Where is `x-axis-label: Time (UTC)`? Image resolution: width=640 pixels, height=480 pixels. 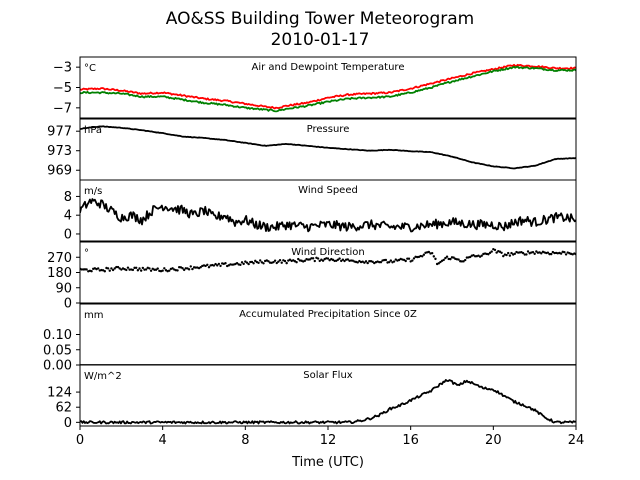
x-axis-label: Time (UTC) is located at coordinates (327, 462).